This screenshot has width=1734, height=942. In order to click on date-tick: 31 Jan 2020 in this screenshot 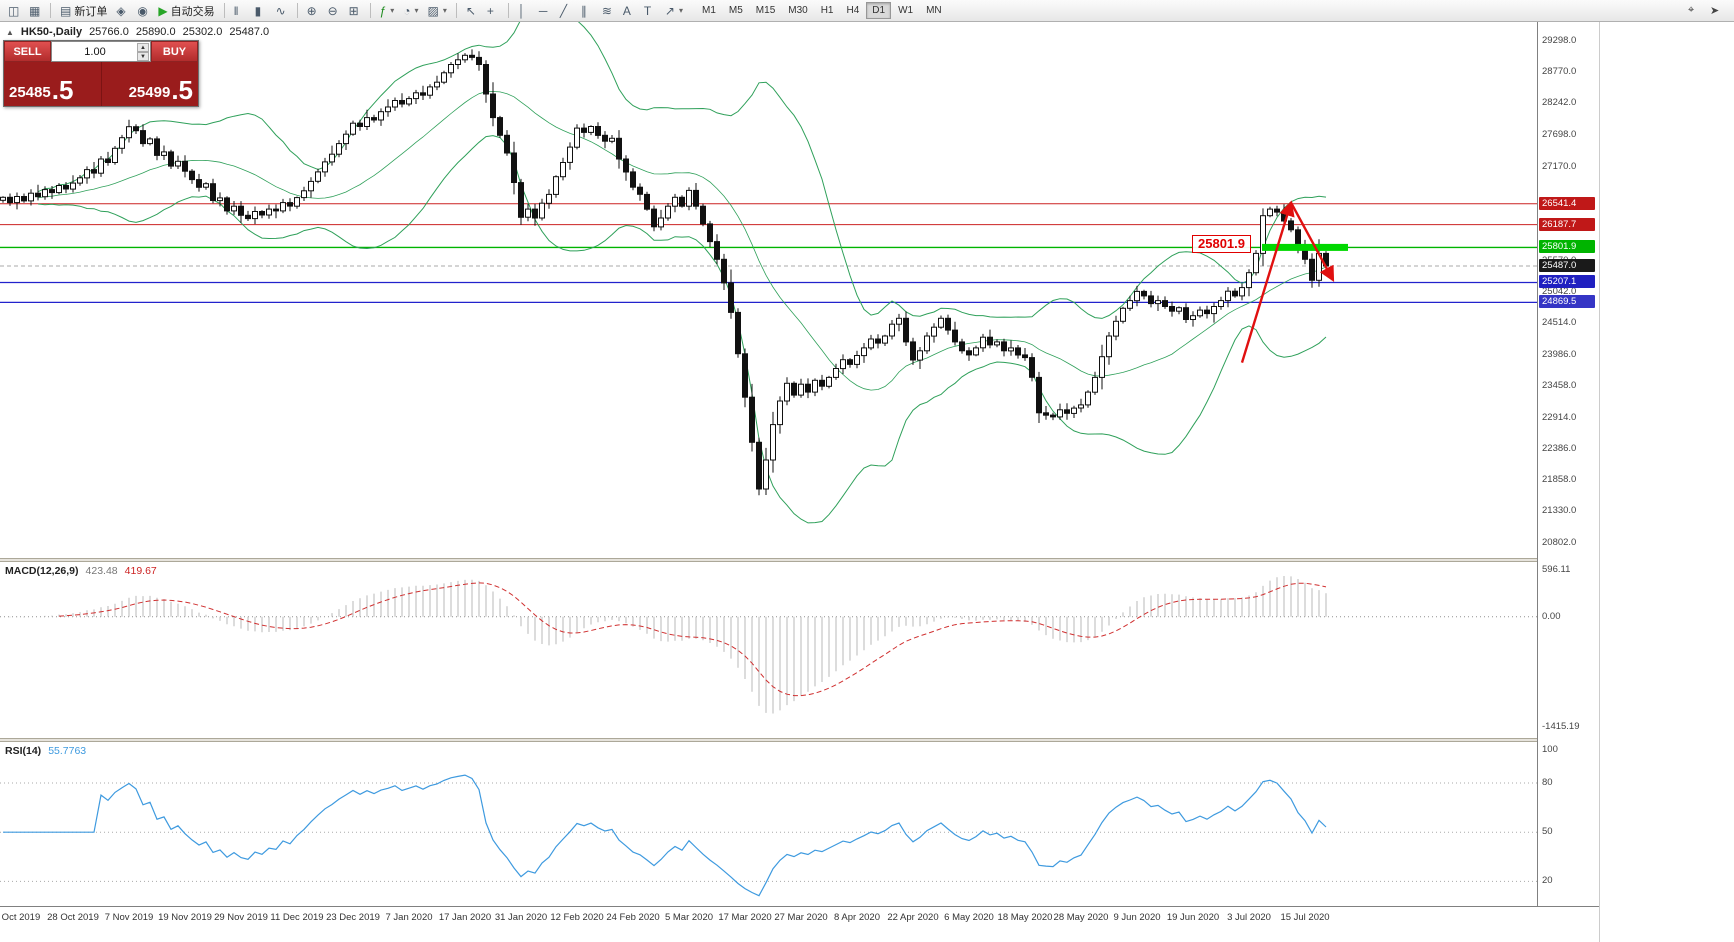, I will do `click(521, 917)`.